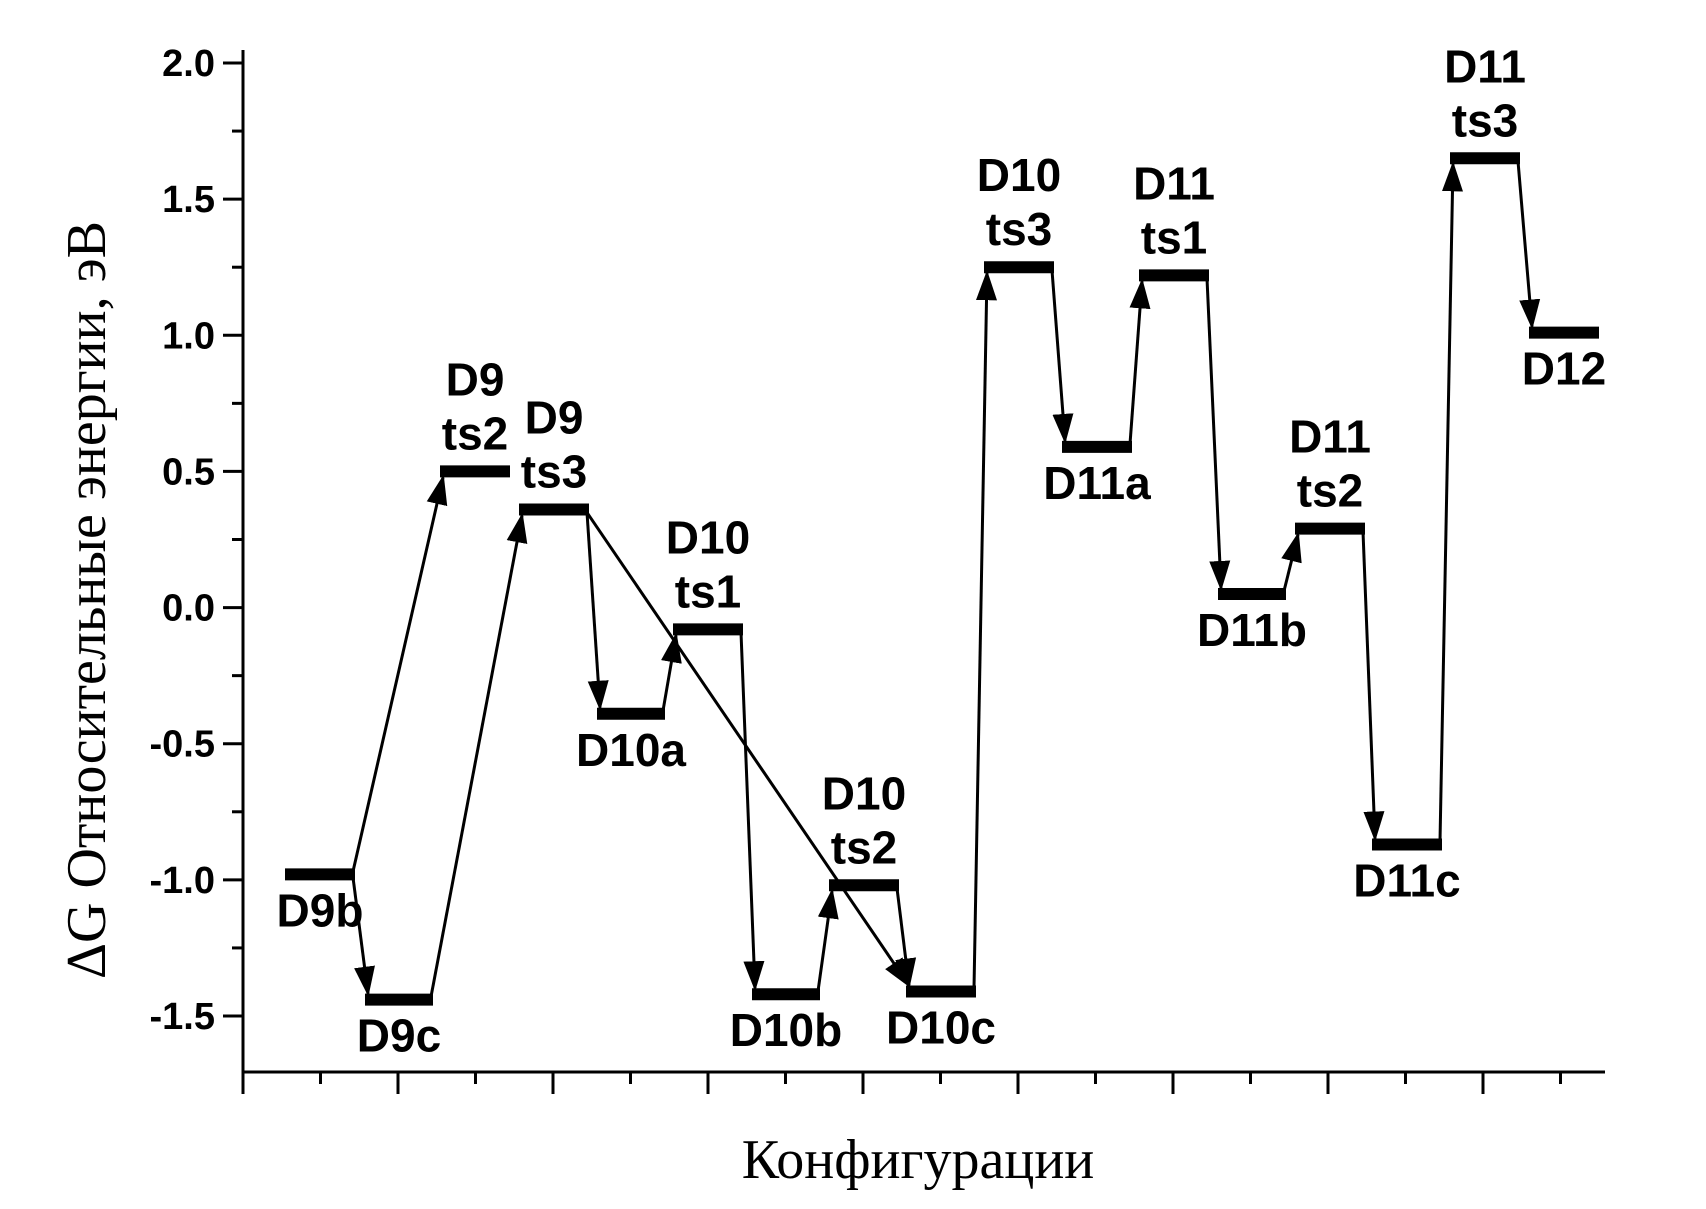 This screenshot has width=1706, height=1209. What do you see at coordinates (182, 881) in the screenshot?
I see `y-tick-label: -1.0` at bounding box center [182, 881].